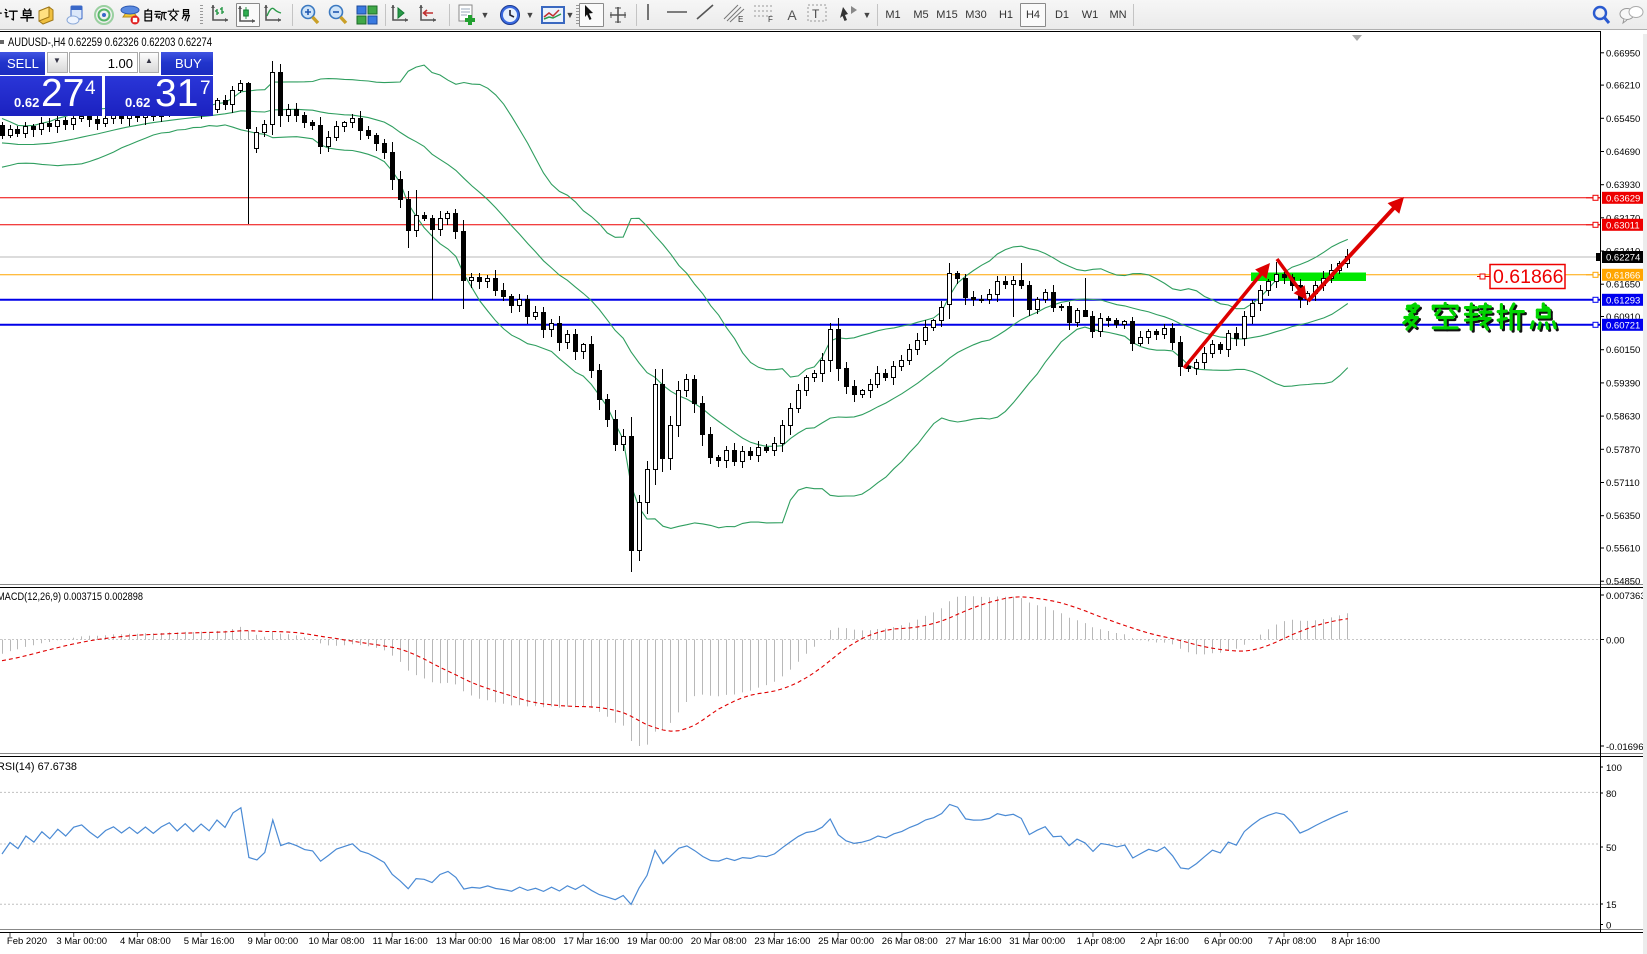 The height and width of the screenshot is (954, 1647). What do you see at coordinates (1623, 285) in the screenshot?
I see `svg-text: 0.61650` at bounding box center [1623, 285].